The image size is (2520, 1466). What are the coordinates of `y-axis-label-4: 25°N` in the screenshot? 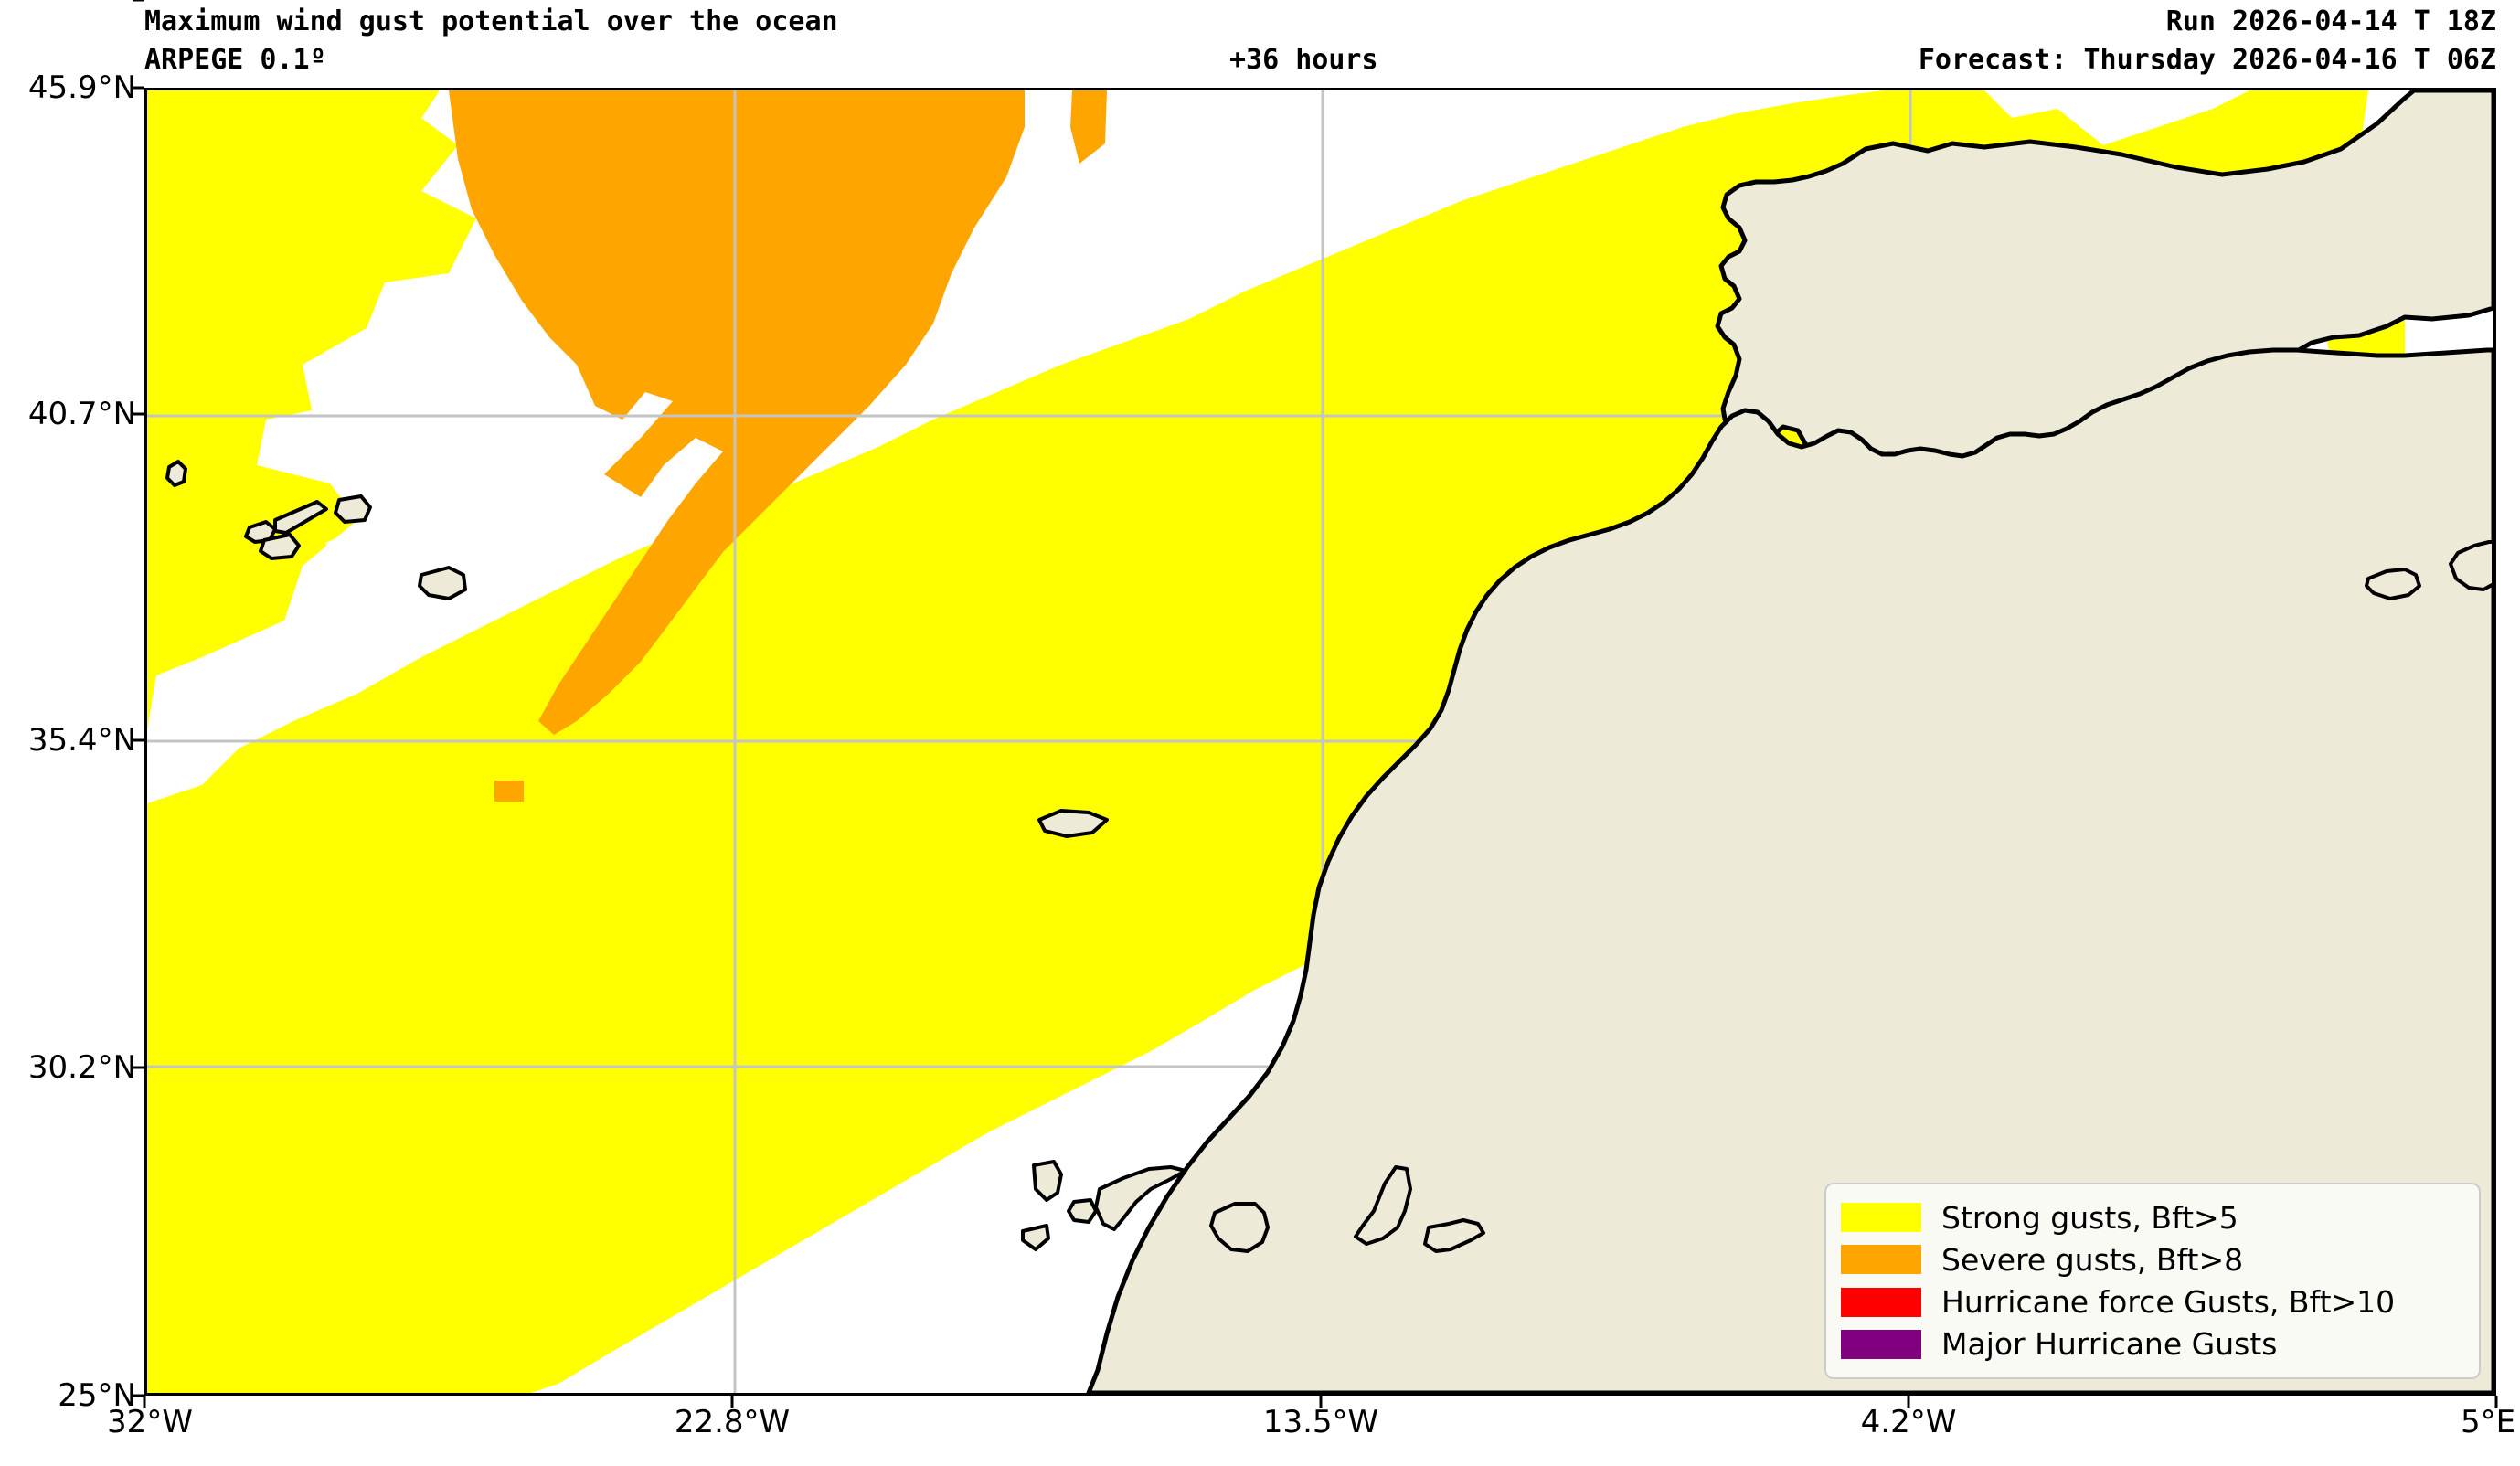 It's located at (97, 1395).